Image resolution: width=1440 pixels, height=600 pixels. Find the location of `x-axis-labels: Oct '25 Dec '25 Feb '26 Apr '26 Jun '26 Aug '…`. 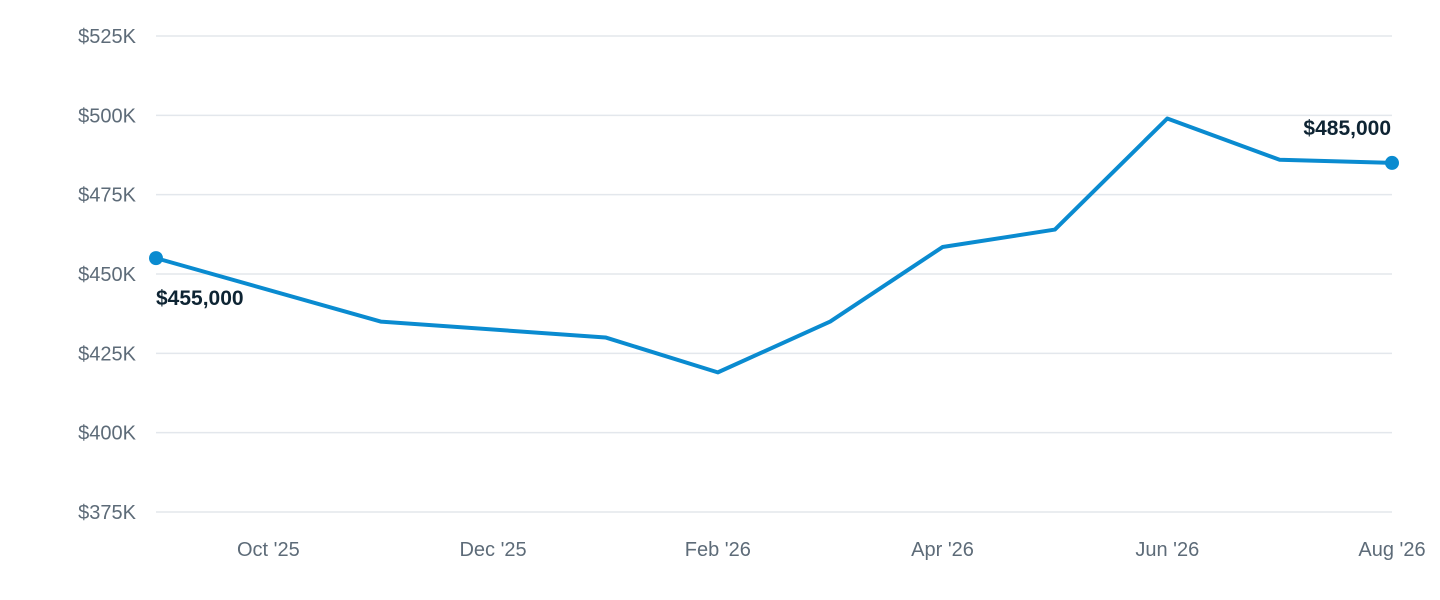

x-axis-labels: Oct '25 Dec '25 Feb '26 Apr '26 Jun '26 Aug '… is located at coordinates (831, 550).